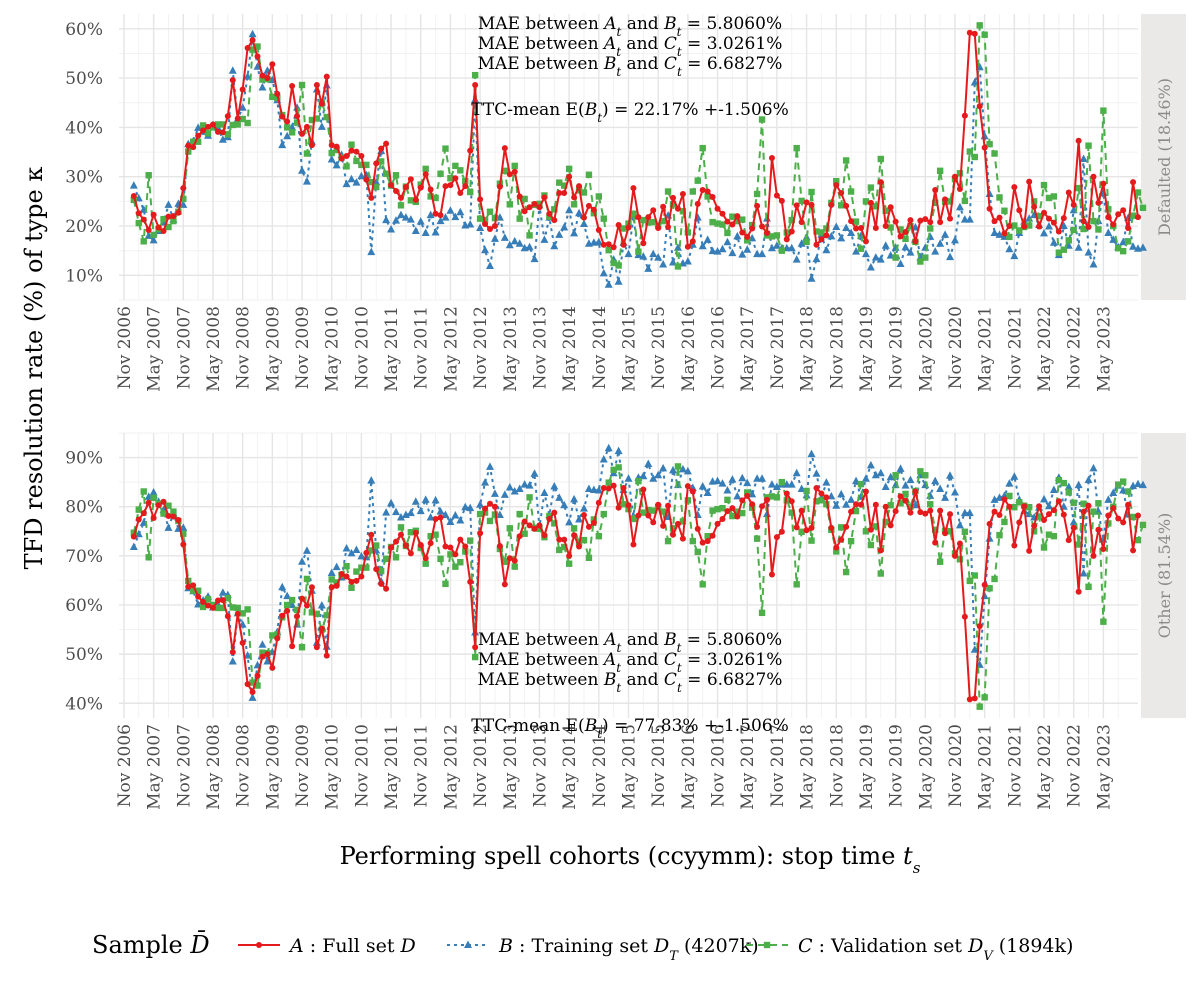  What do you see at coordinates (84, 79) in the screenshot?
I see `y-tick-label: 50%` at bounding box center [84, 79].